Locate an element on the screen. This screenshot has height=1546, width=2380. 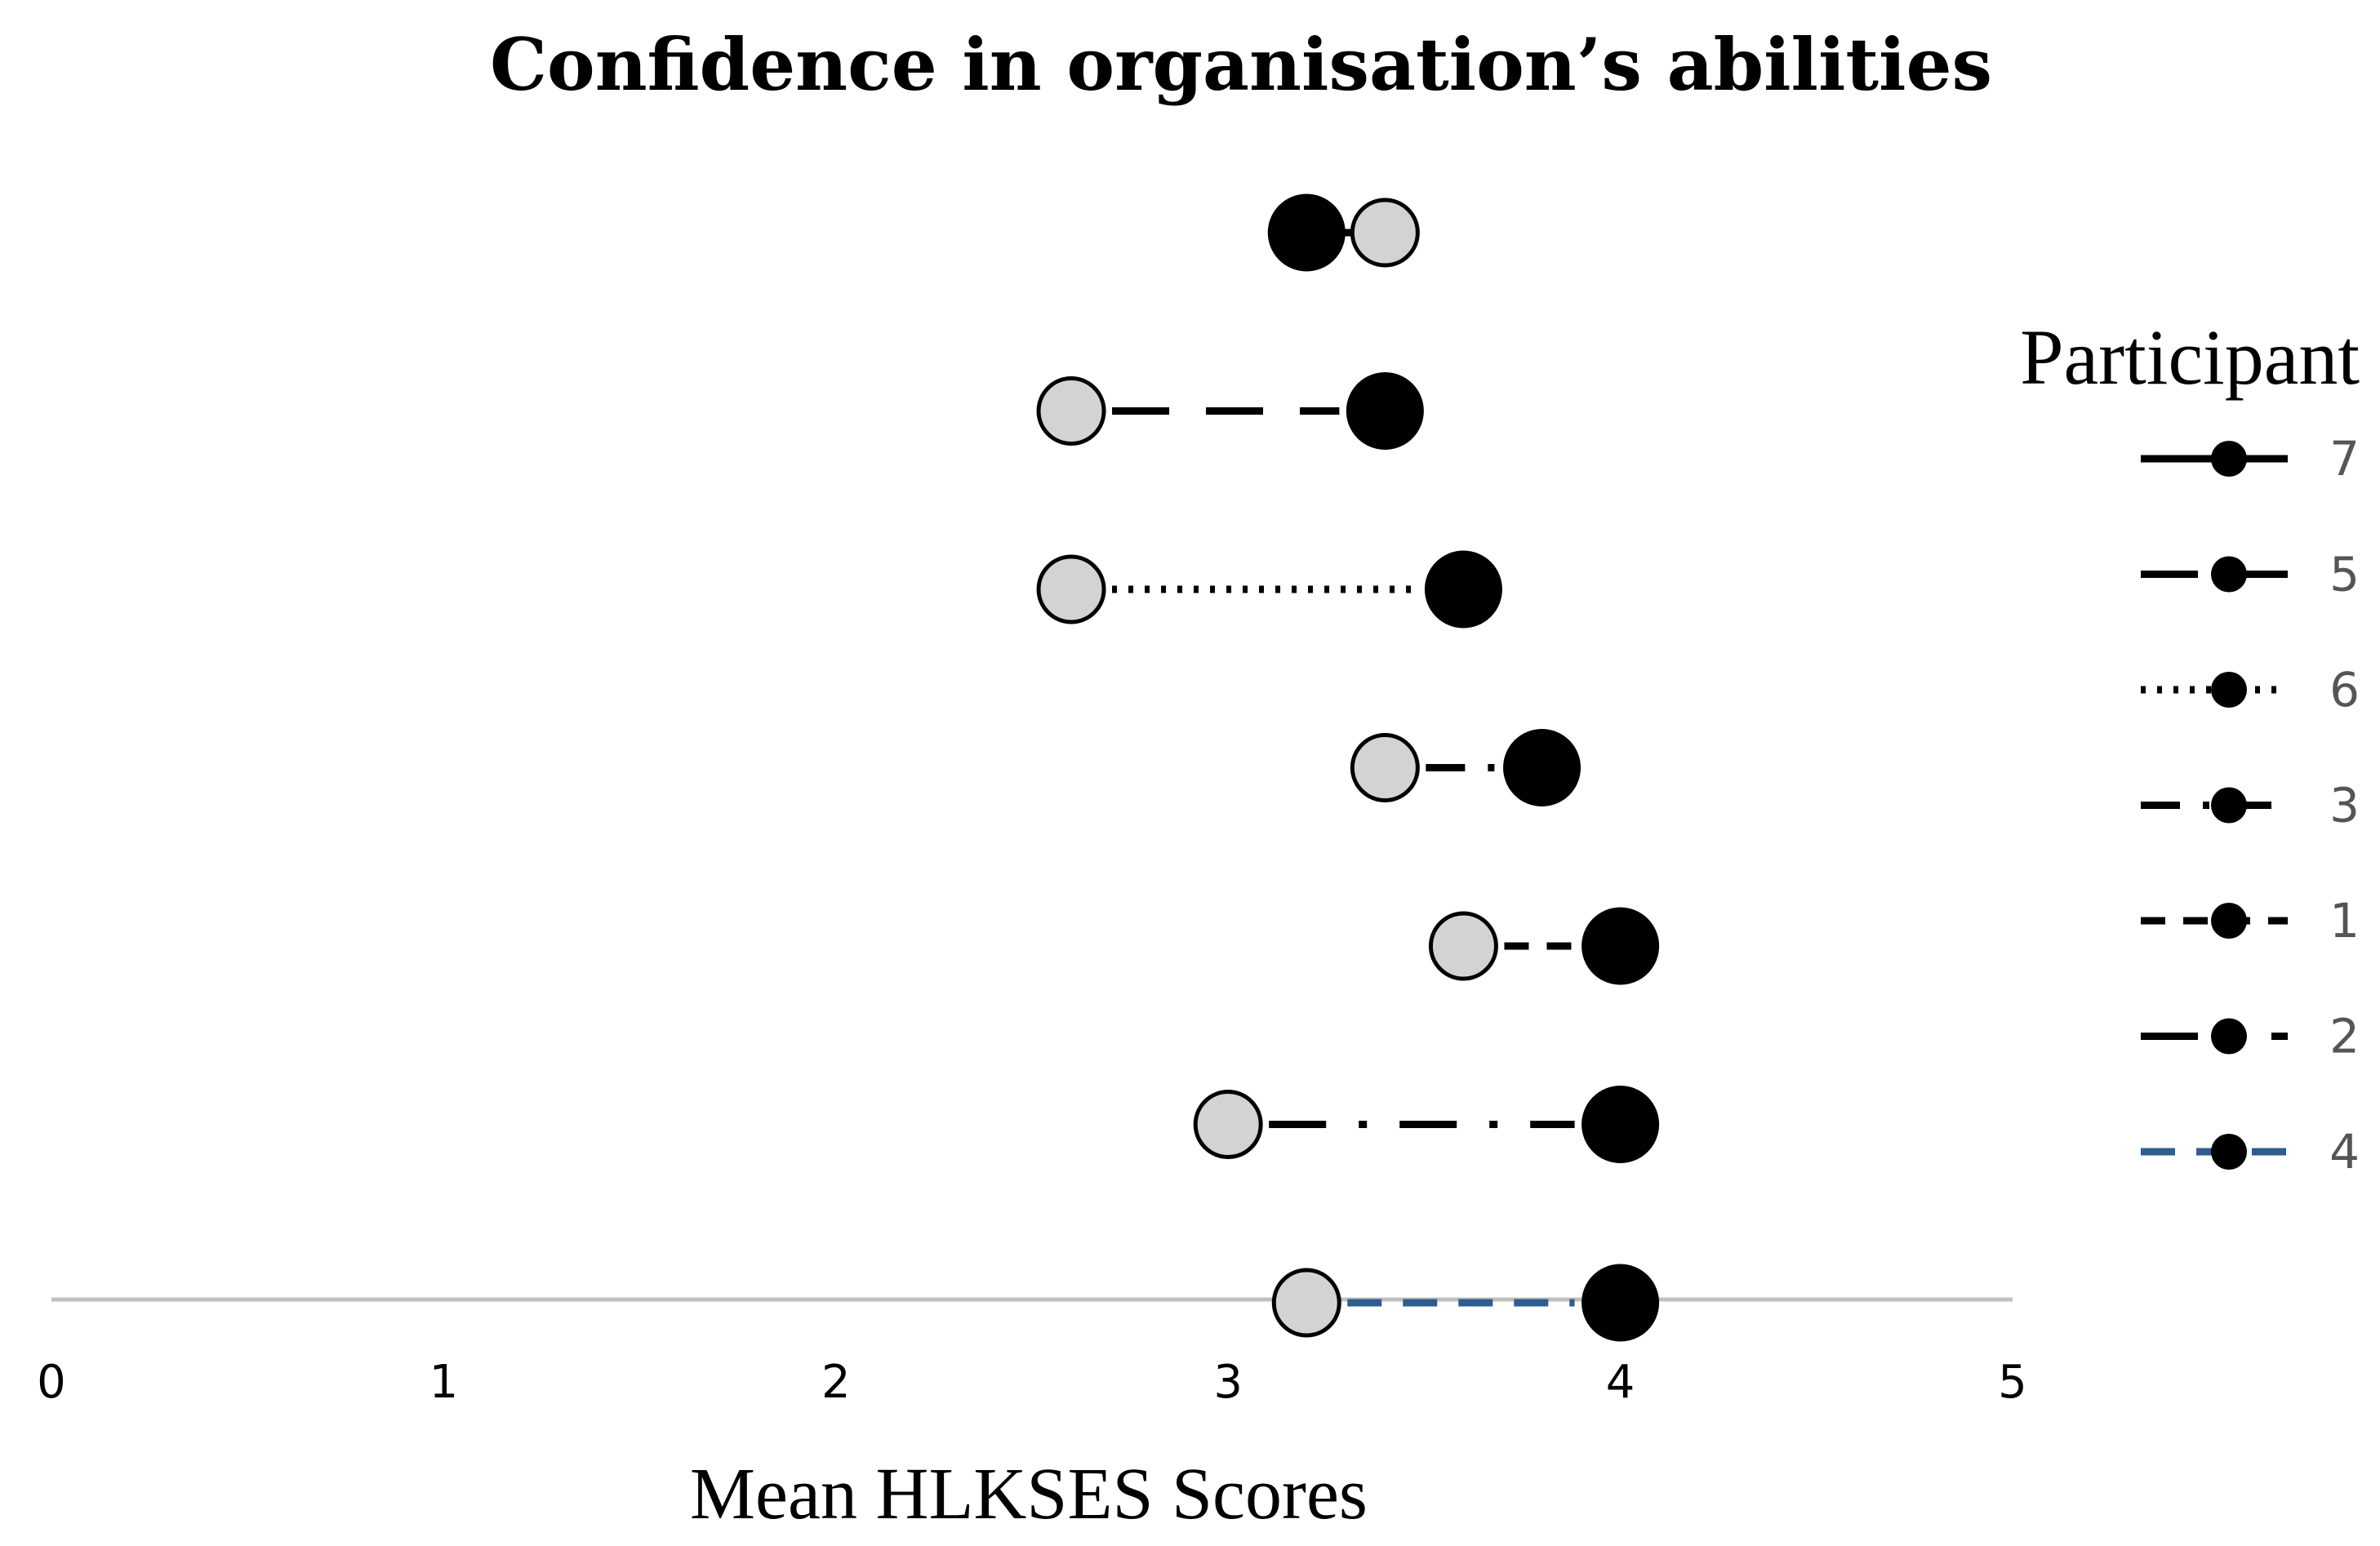
legend-label: 5 is located at coordinates (2344, 574).